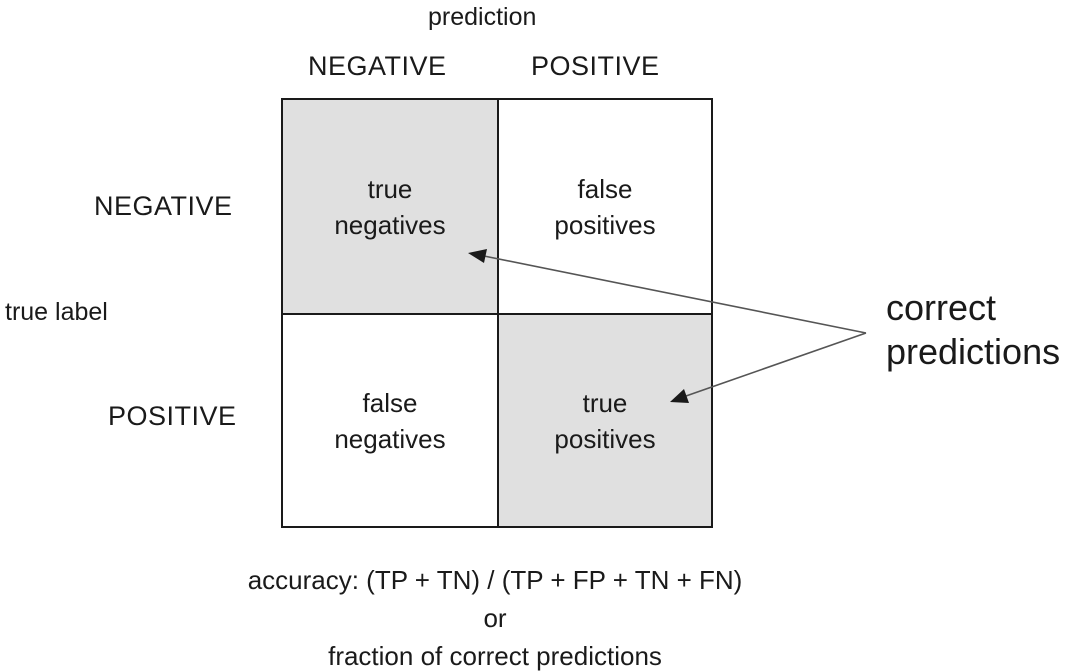 This screenshot has height=672, width=1081. I want to click on prediction-negative-label: NEGATIVE, so click(377, 66).